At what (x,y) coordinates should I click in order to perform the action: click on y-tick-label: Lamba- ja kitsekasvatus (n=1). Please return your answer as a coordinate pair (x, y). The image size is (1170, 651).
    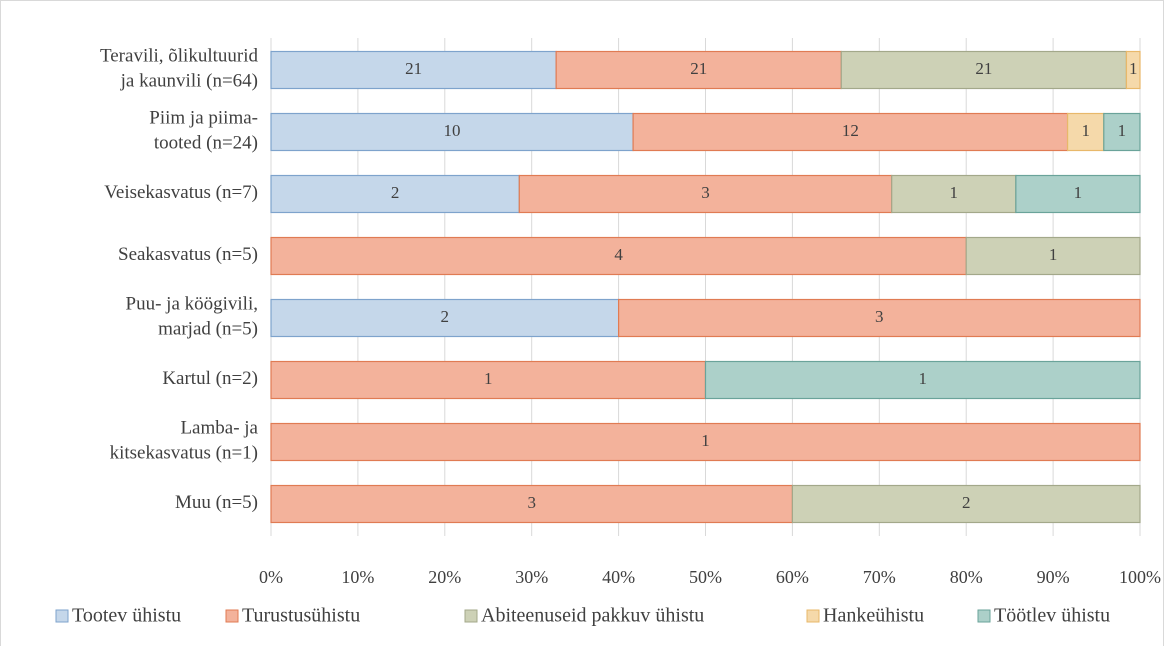
    Looking at the image, I should click on (184, 441).